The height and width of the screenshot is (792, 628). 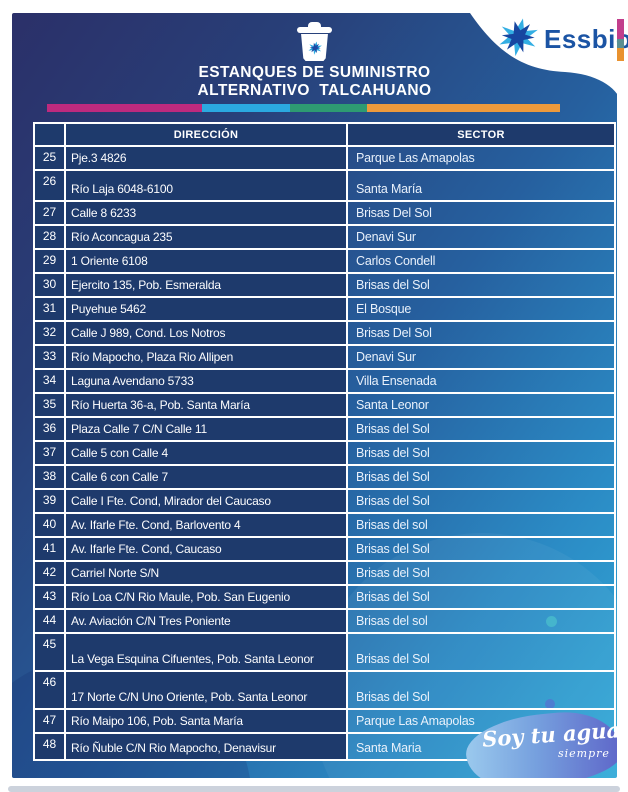 What do you see at coordinates (206, 525) in the screenshot?
I see `direccion-cell: Av. Ifarle Fte. Cond, Barlovento 4` at bounding box center [206, 525].